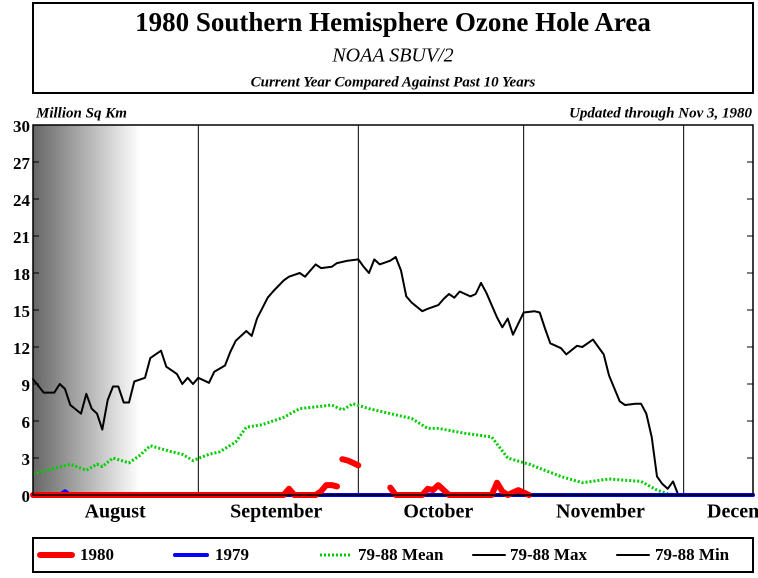  What do you see at coordinates (401, 554) in the screenshot?
I see `legend-label: 79-88 Mean` at bounding box center [401, 554].